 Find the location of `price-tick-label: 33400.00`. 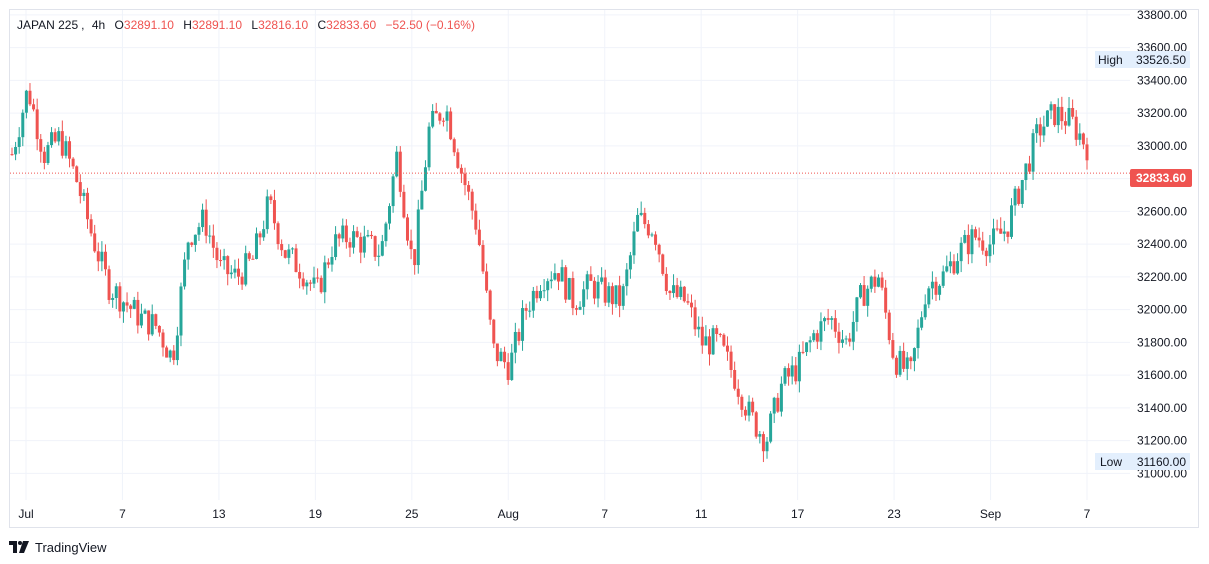

price-tick-label: 33400.00 is located at coordinates (1162, 80).